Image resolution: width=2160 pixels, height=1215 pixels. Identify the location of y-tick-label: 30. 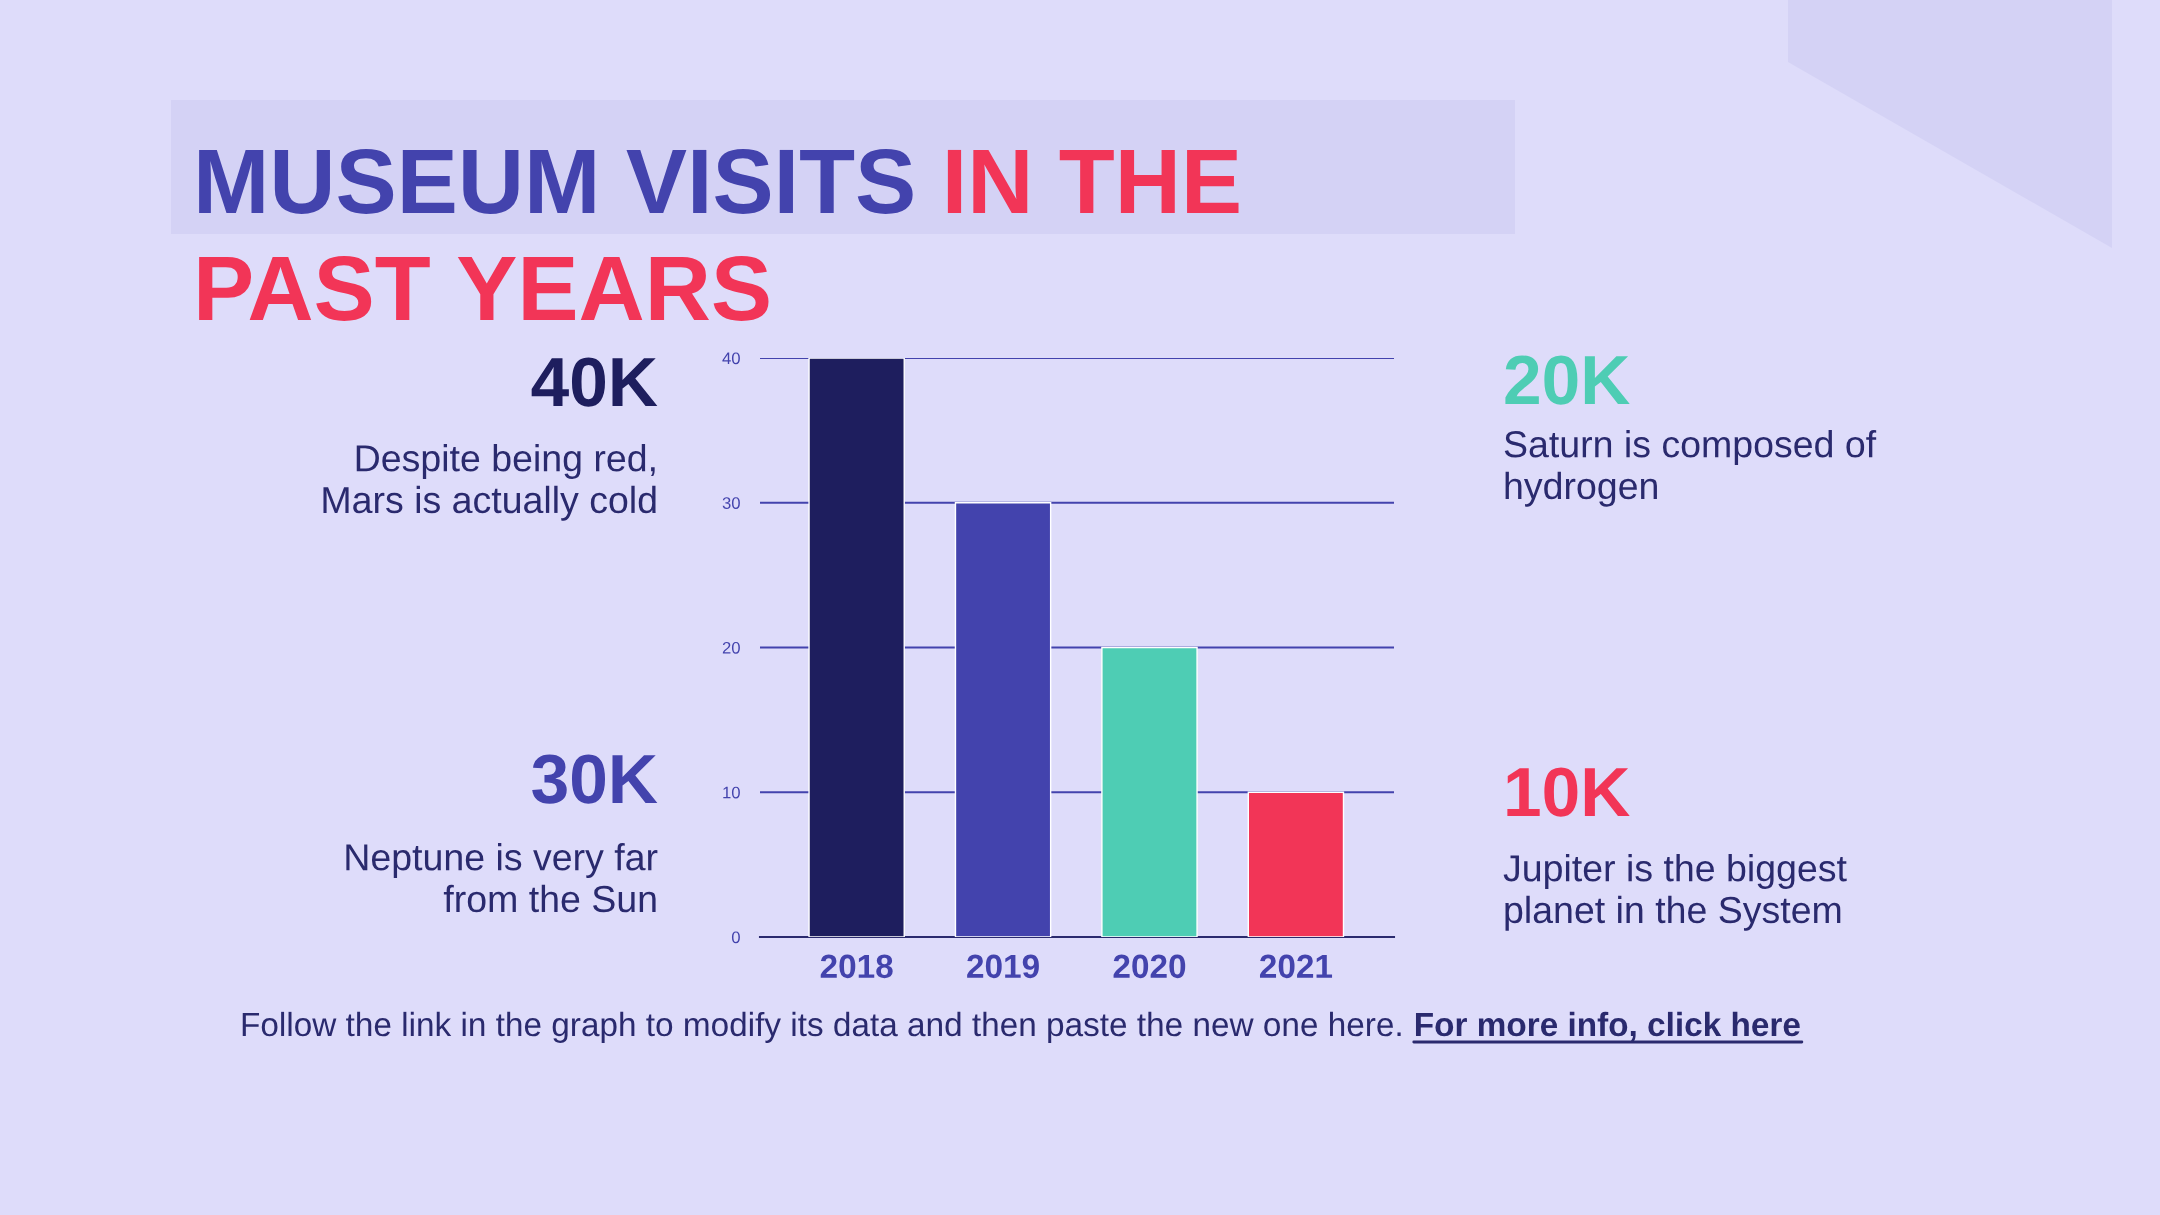
(731, 503).